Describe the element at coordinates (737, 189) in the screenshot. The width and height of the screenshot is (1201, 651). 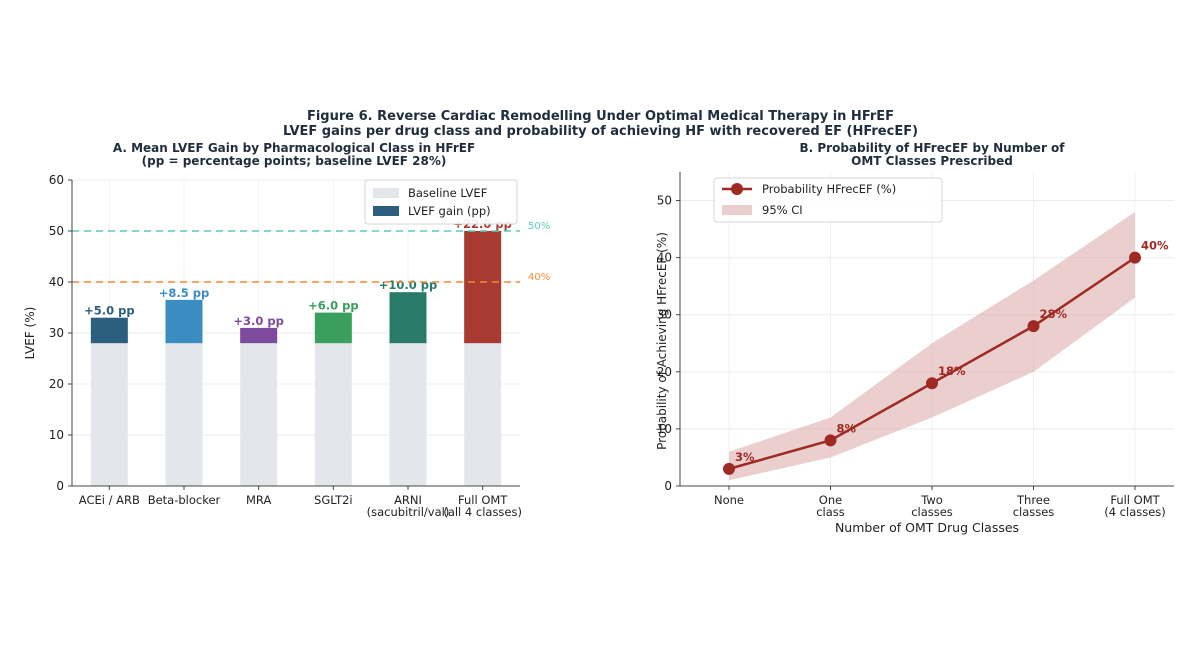
I see `legend-marker` at that location.